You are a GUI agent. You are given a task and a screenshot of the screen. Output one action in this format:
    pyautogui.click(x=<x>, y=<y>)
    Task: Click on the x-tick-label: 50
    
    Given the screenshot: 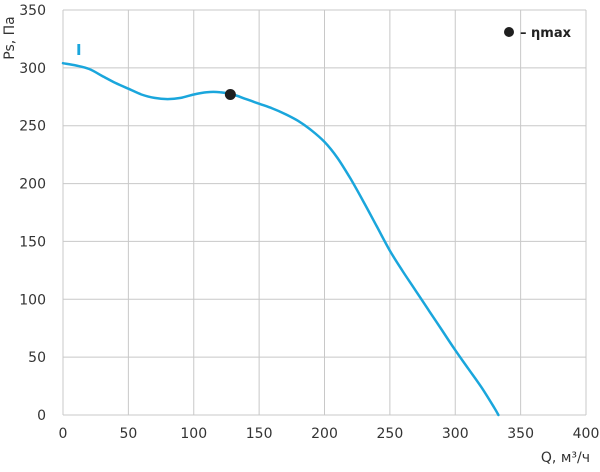 What is the action you would take?
    pyautogui.click(x=128, y=434)
    